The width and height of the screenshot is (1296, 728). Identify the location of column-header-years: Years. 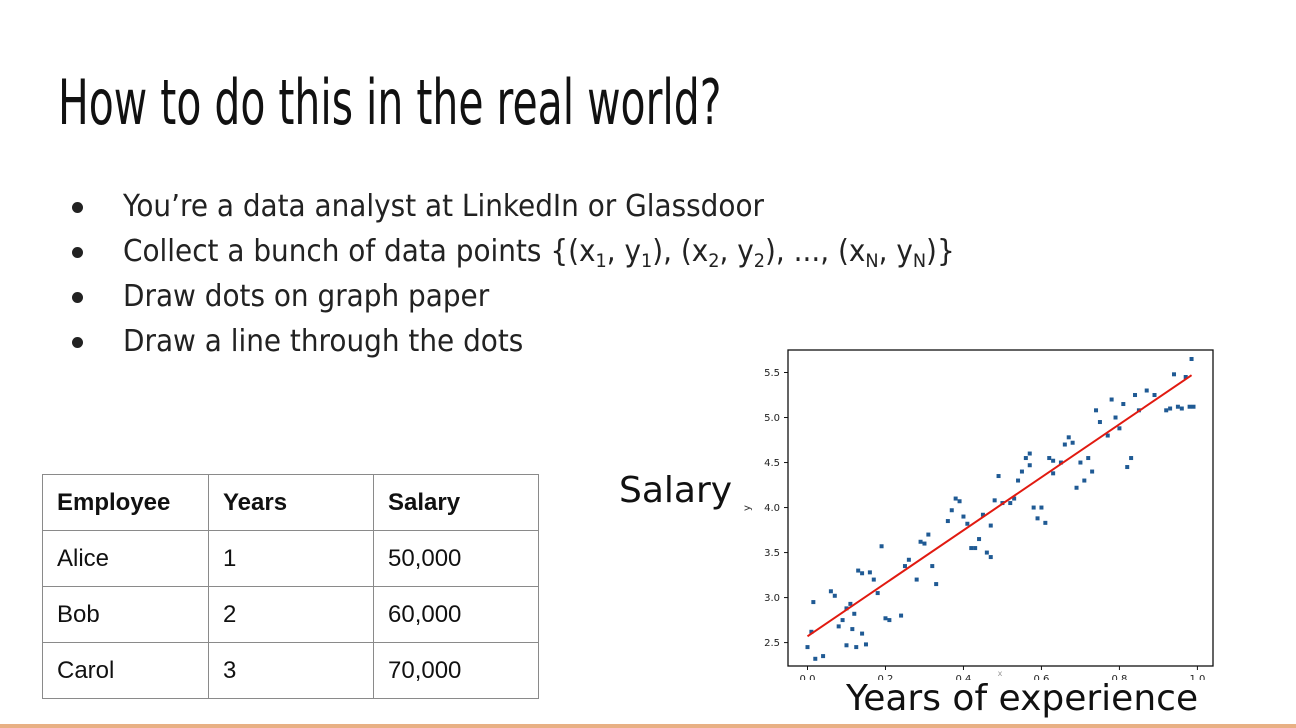
(291, 502).